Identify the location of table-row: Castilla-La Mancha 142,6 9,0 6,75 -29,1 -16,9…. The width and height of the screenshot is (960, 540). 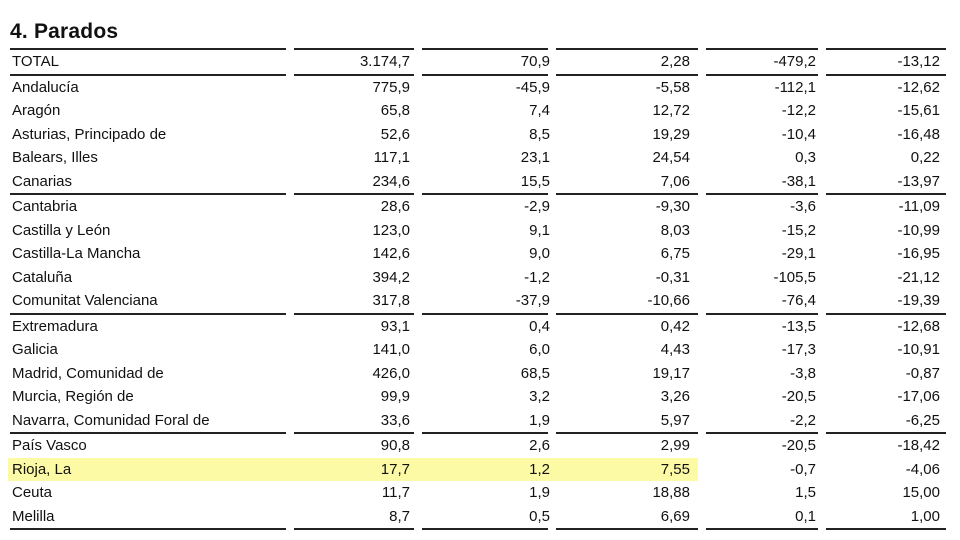
(478, 254).